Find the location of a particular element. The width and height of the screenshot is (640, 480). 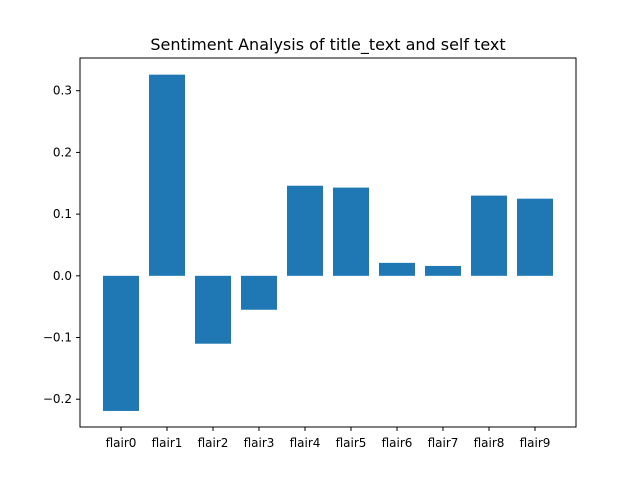

y-tick-label: 0.1 is located at coordinates (62, 214).